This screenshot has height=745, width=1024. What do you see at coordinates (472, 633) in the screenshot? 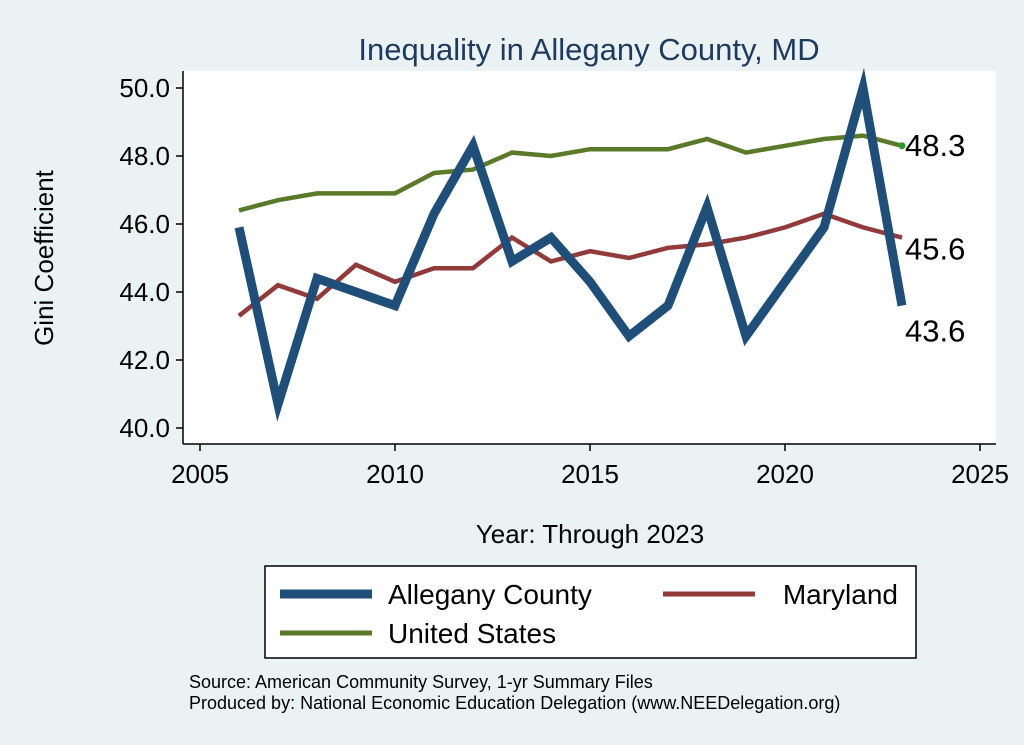
I see `legend-label-united-states: United States` at bounding box center [472, 633].